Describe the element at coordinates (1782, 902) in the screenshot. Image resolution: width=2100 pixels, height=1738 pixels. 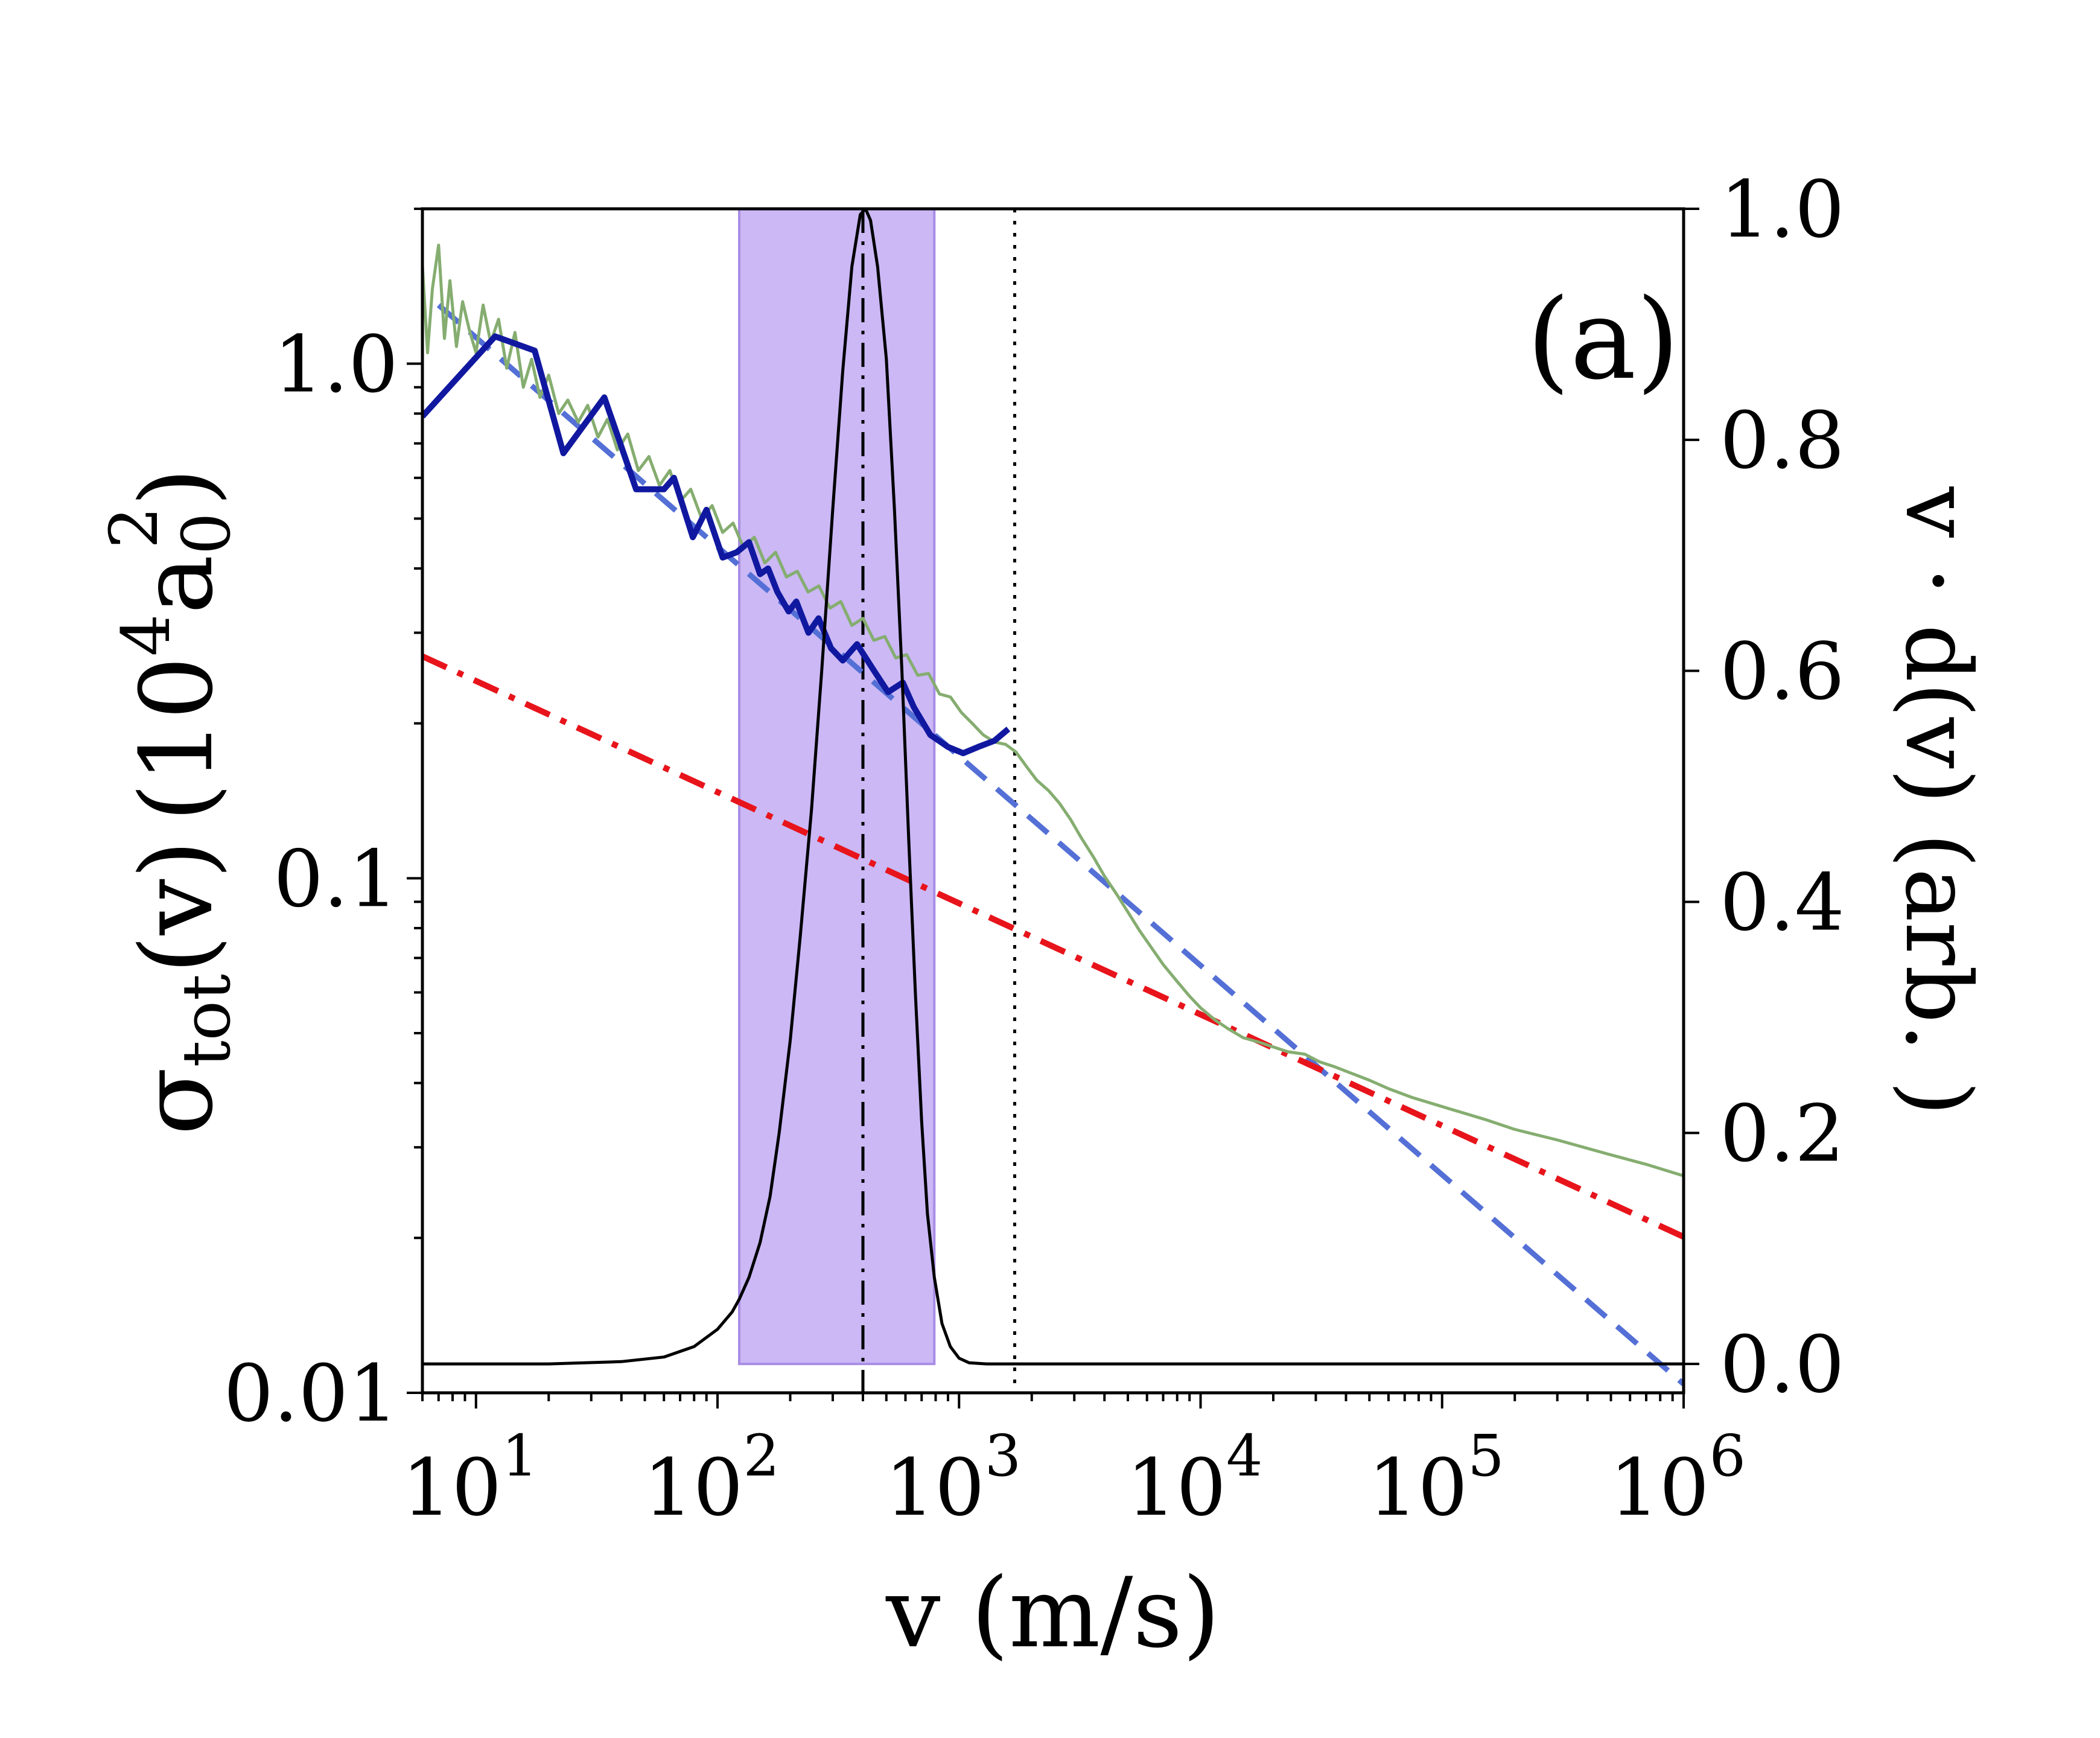
I see `y-right-tick-label: 0.4` at that location.